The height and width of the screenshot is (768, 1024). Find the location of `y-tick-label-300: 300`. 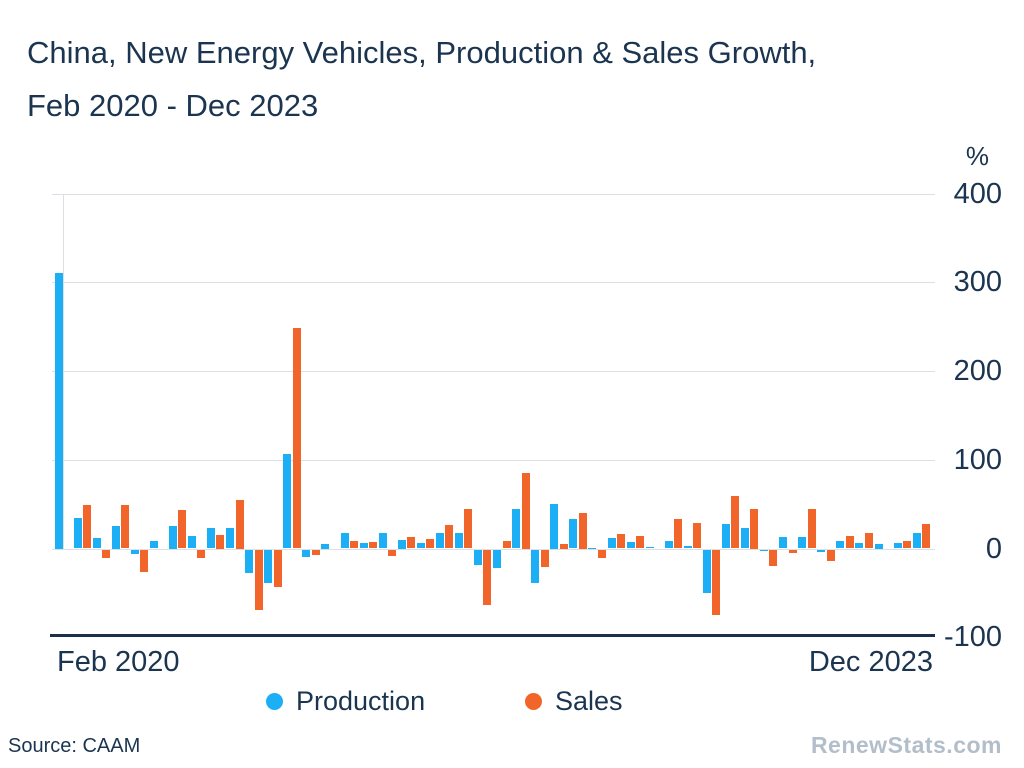

y-tick-label-300: 300 is located at coordinates (977, 282).